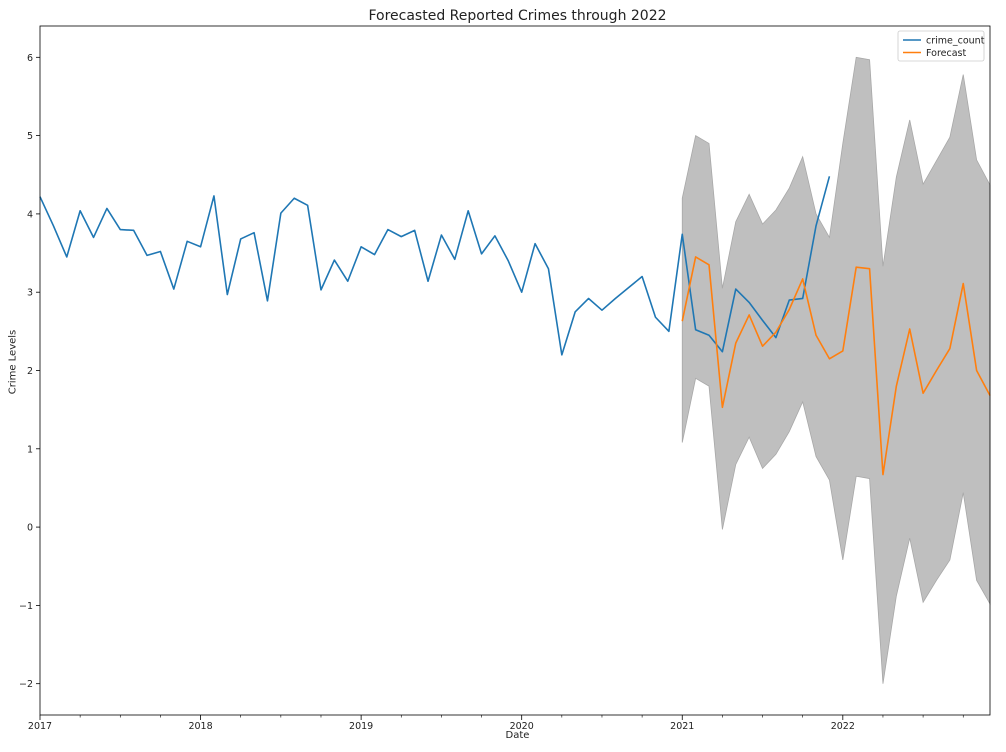  I want to click on y-tick-label: 4, so click(30, 214).